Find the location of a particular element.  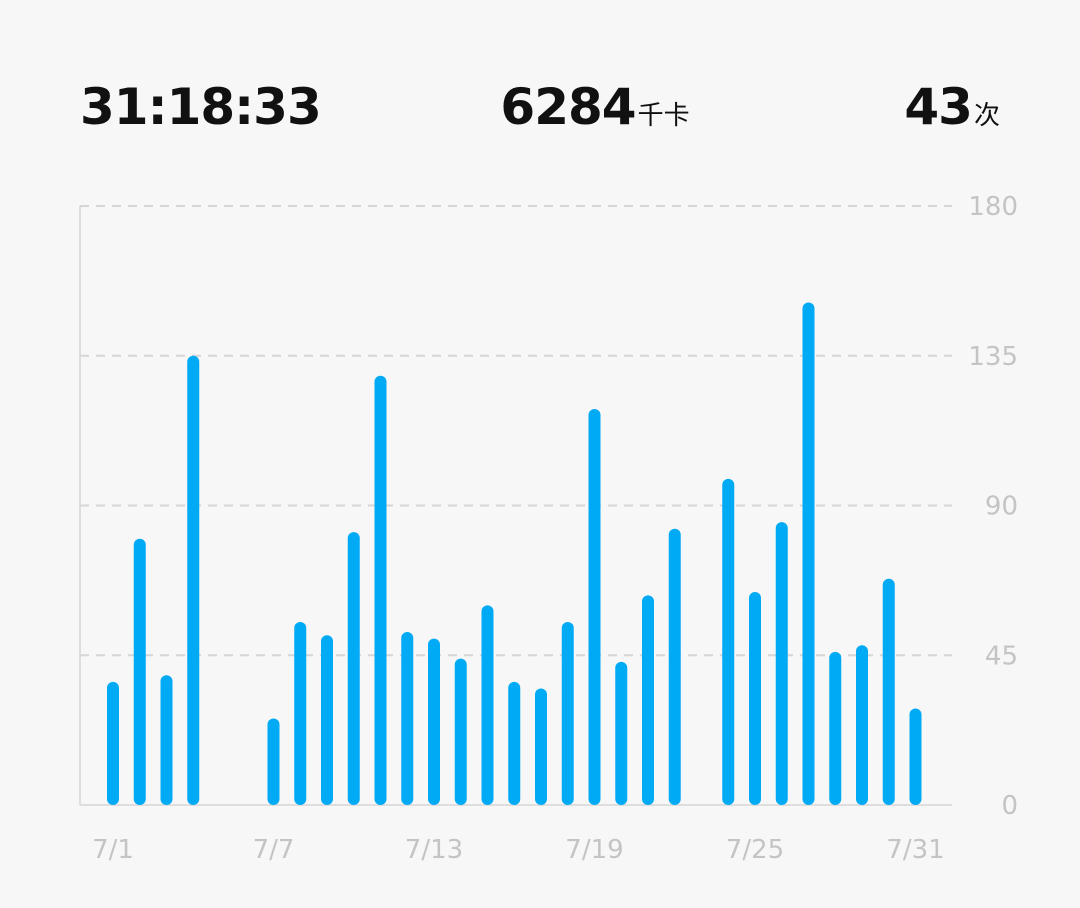

x-tick-label: 7/7 is located at coordinates (274, 850).